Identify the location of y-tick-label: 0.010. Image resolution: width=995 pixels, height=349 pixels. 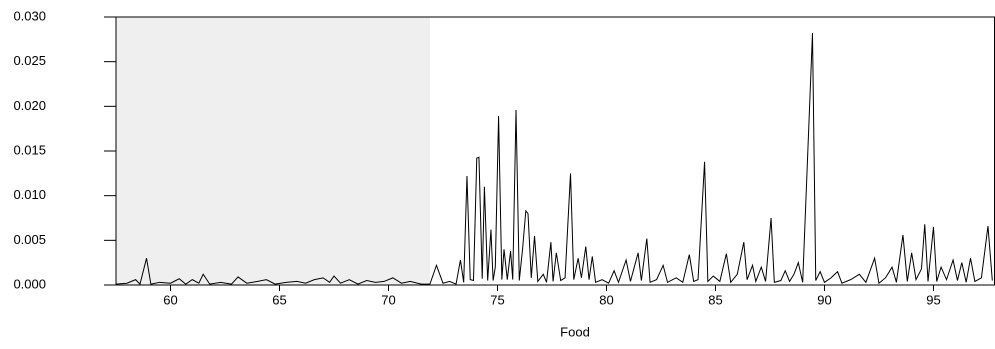
(29, 194).